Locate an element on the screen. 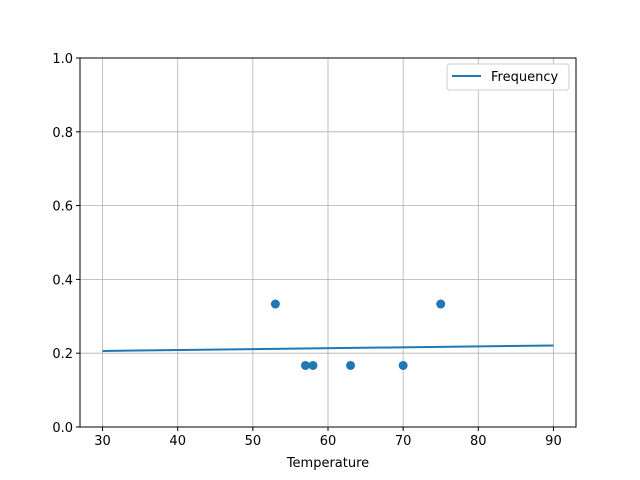 This screenshot has height=480, width=640. line-layer is located at coordinates (328, 348).